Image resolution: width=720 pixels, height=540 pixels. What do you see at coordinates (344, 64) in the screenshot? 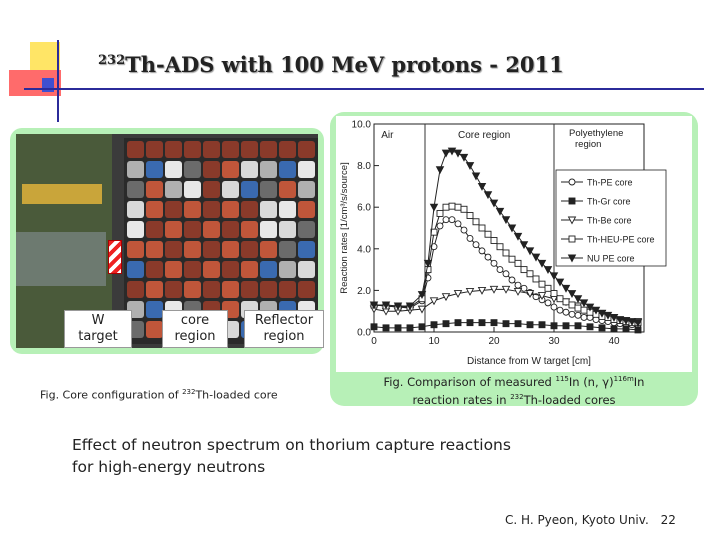
I see `title-text: Th-ADS with 100 MeV protons - 2011` at bounding box center [344, 64].